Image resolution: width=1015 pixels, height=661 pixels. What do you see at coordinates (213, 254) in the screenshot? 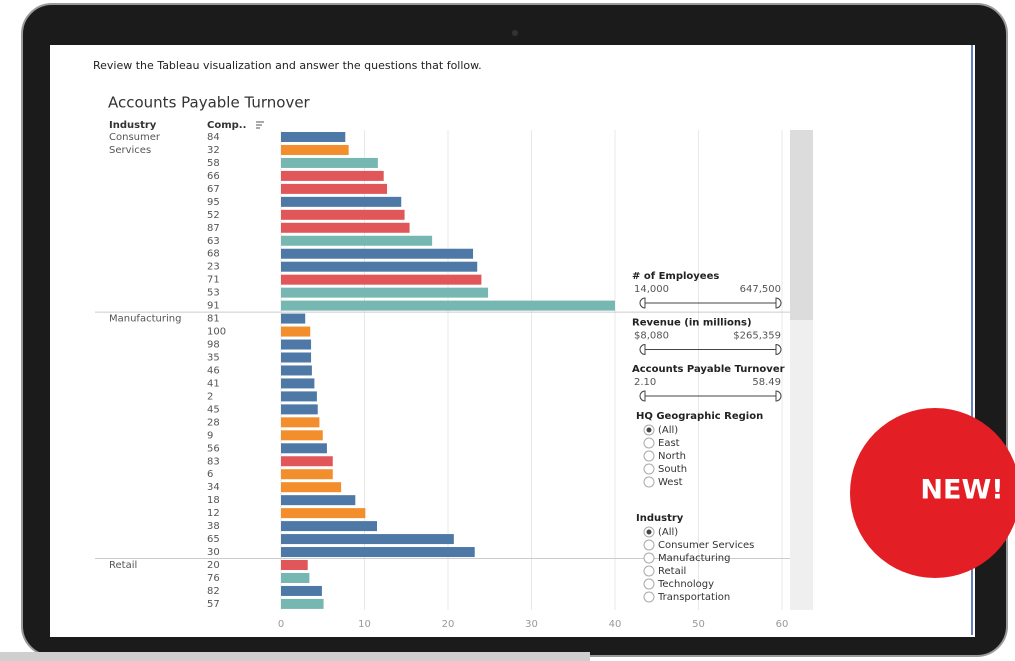
I see `company-label: 68` at bounding box center [213, 254].